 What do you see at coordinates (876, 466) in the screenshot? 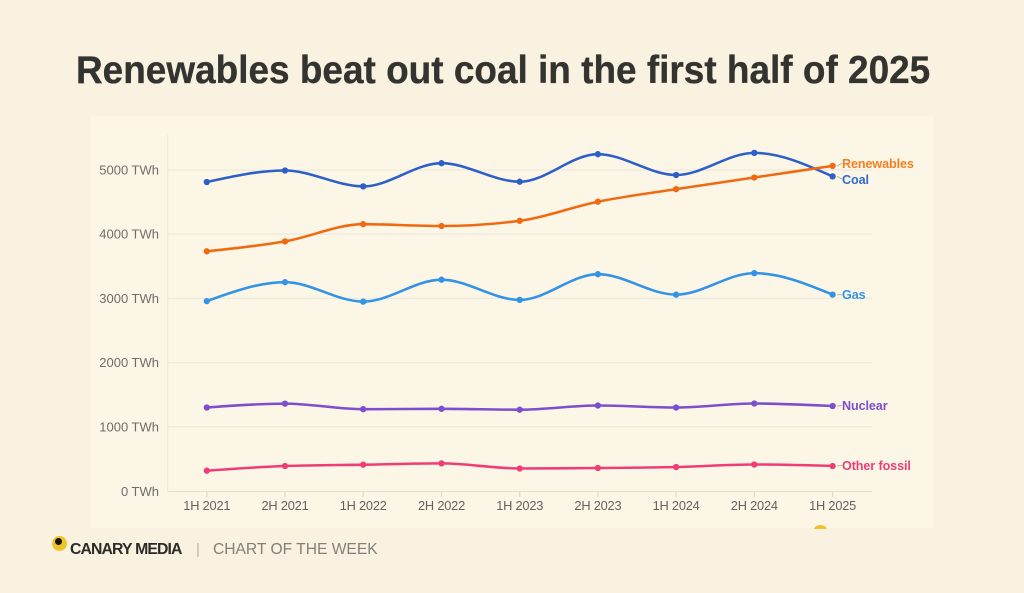
I see `svg-text: Other fossil` at bounding box center [876, 466].